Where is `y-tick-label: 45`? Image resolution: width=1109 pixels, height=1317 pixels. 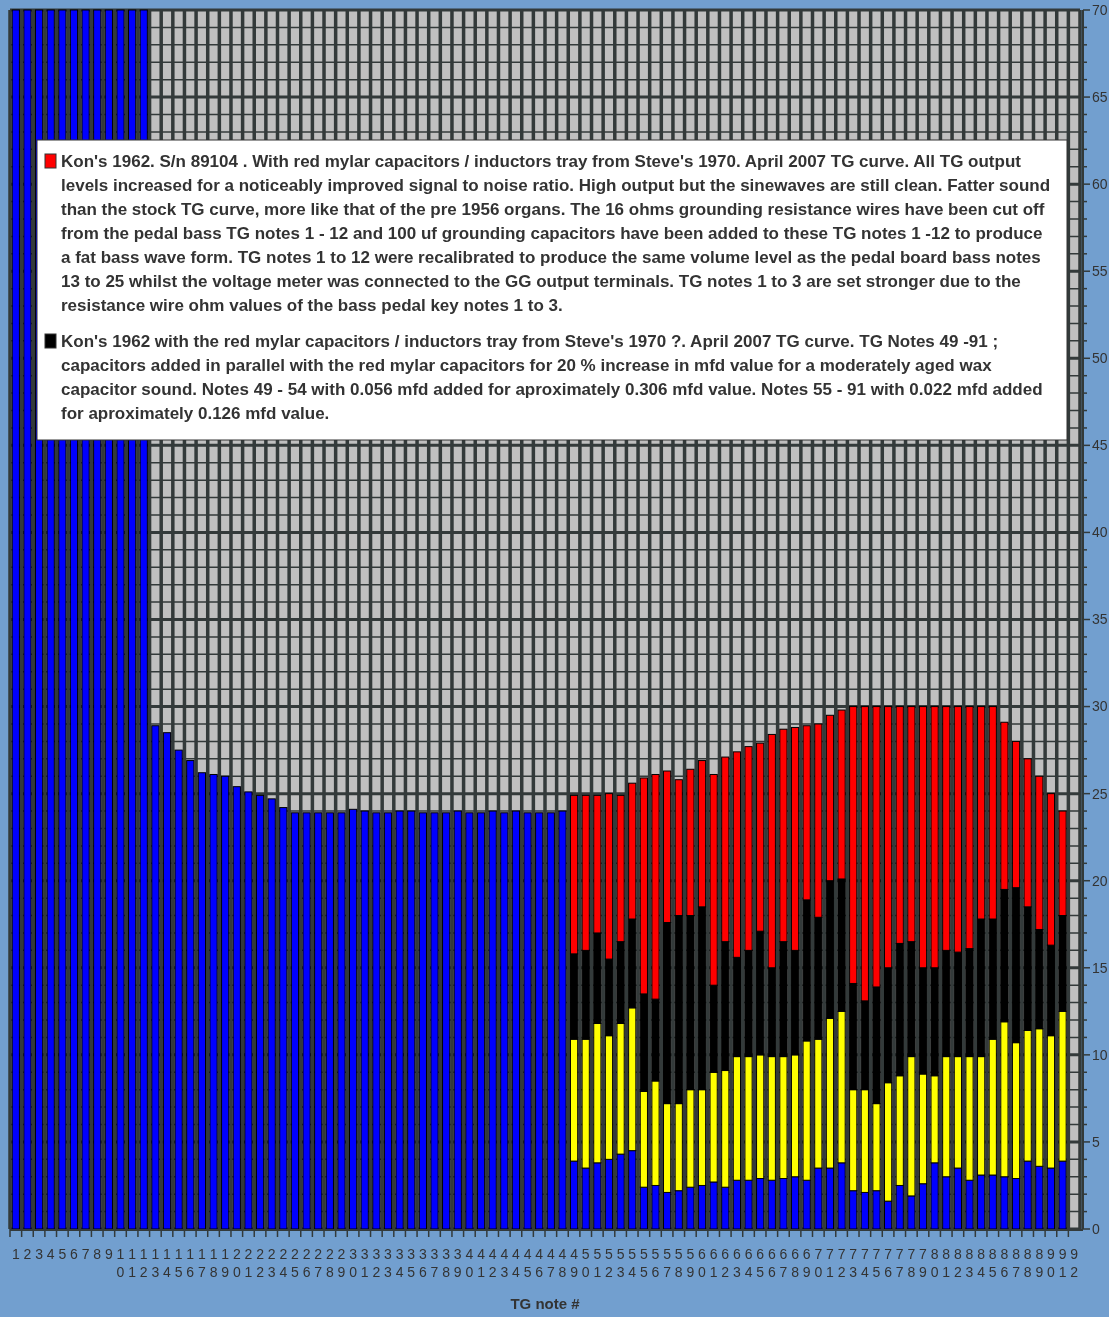 y-tick-label: 45 is located at coordinates (1100, 445).